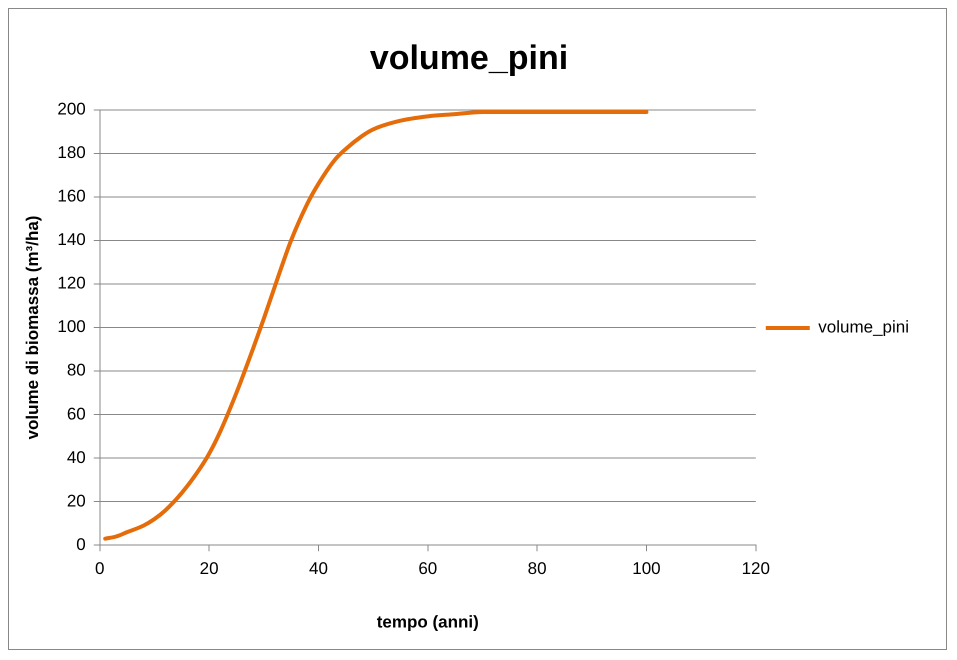  Describe the element at coordinates (71, 108) in the screenshot. I see `y-tick-label: 200` at that location.